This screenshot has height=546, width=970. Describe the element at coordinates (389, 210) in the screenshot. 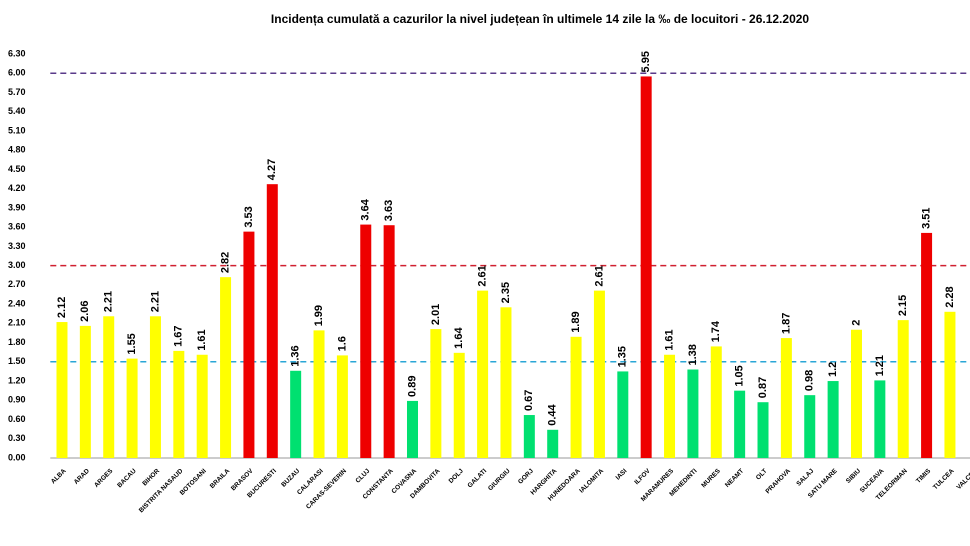

I see `value-label: 3.63` at that location.